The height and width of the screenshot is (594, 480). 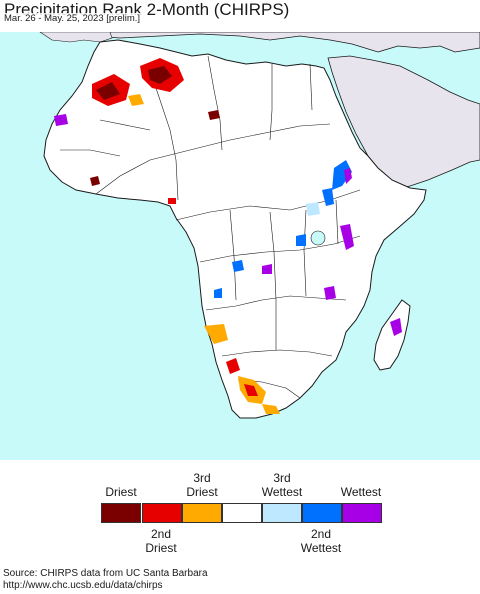 I want to click on legend-label-wettest-text: Wettest, so click(x=361, y=492).